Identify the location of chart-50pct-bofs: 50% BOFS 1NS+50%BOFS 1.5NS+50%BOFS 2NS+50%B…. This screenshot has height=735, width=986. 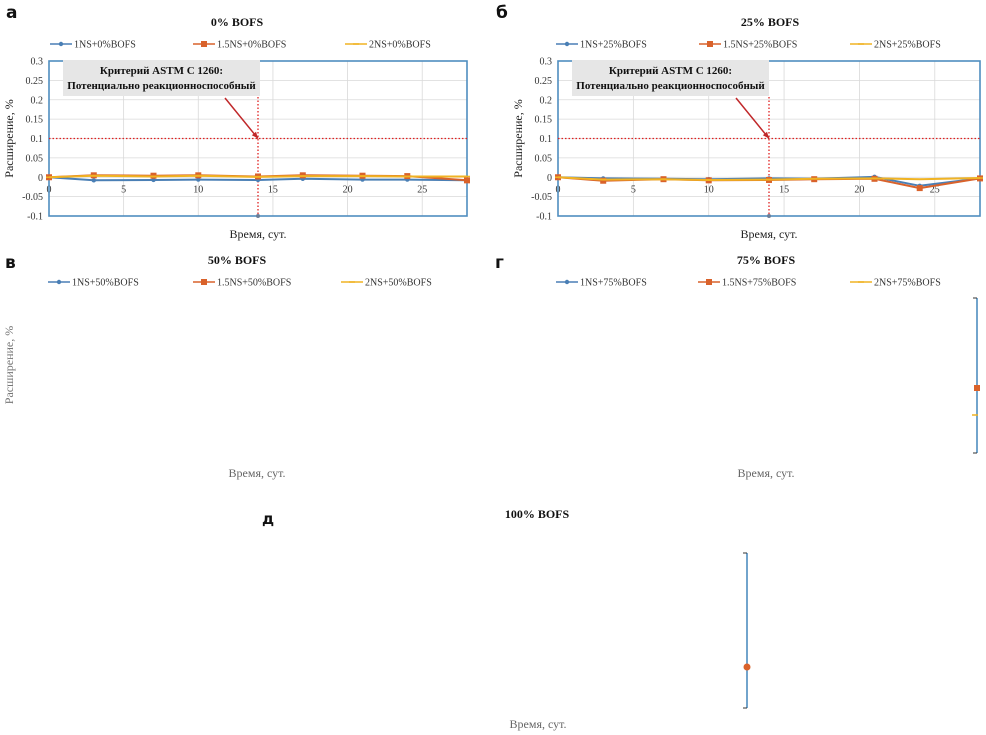
(217, 366).